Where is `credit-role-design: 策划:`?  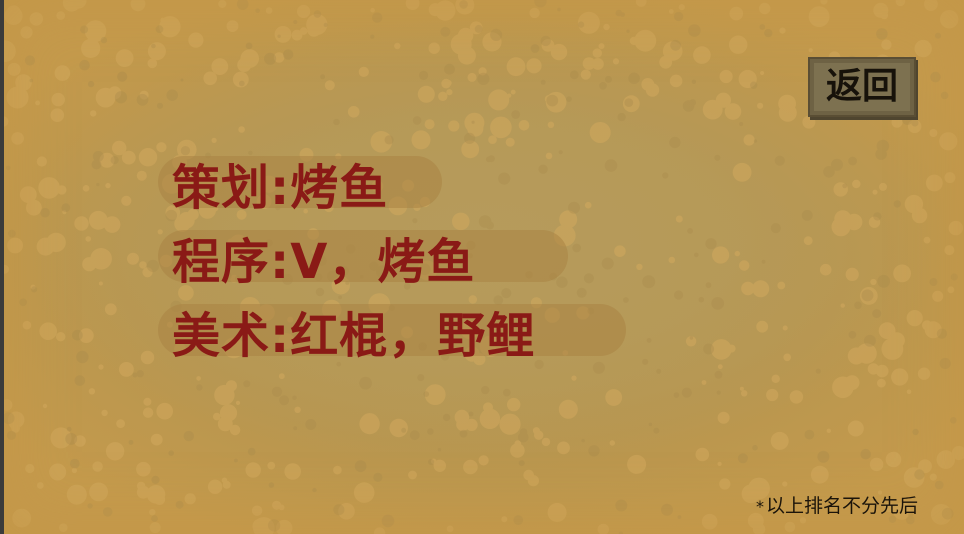
credit-role-design: 策划: is located at coordinates (231, 188).